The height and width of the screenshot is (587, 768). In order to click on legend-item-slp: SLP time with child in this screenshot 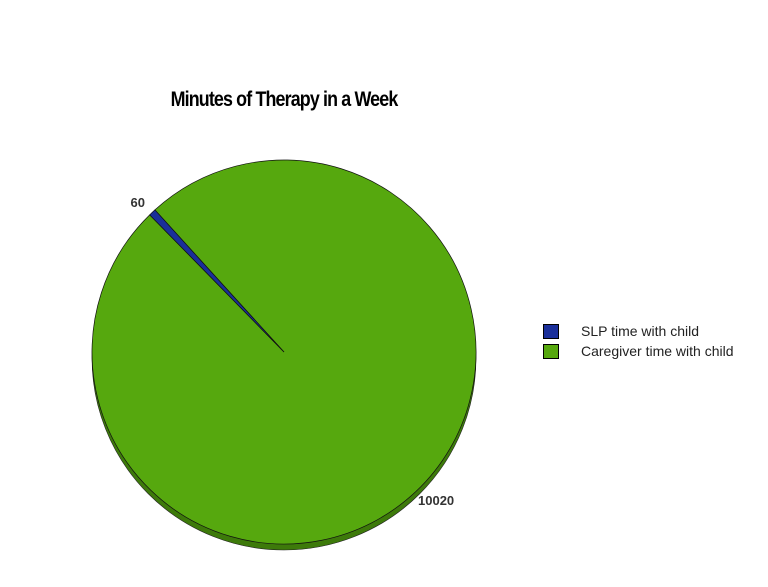, I will do `click(621, 331)`.